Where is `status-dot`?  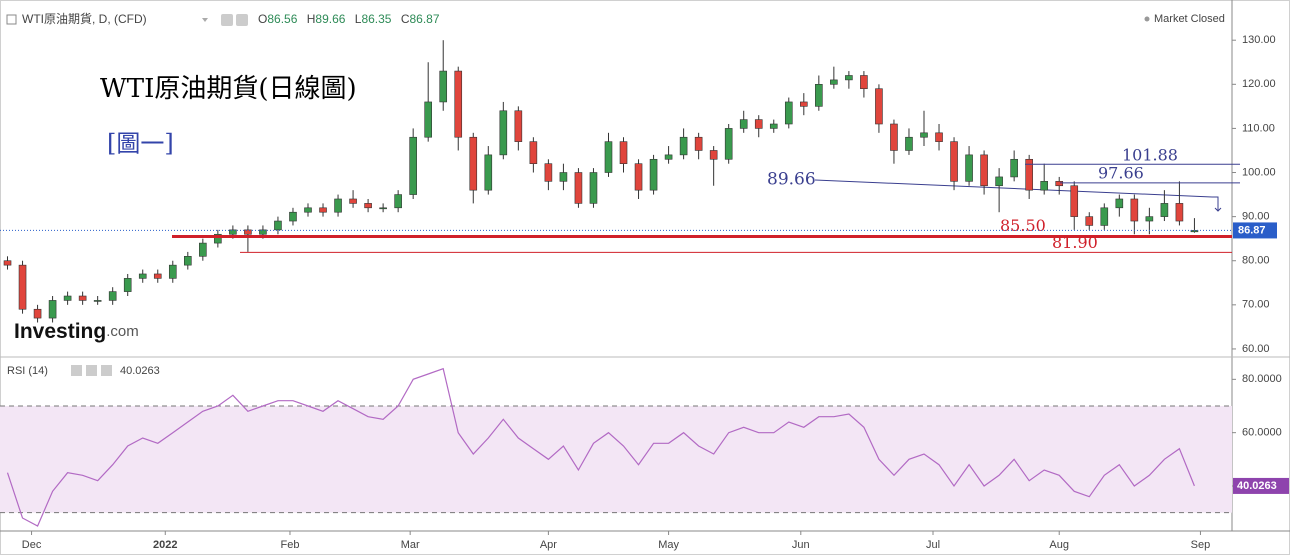
status-dot is located at coordinates (1147, 19).